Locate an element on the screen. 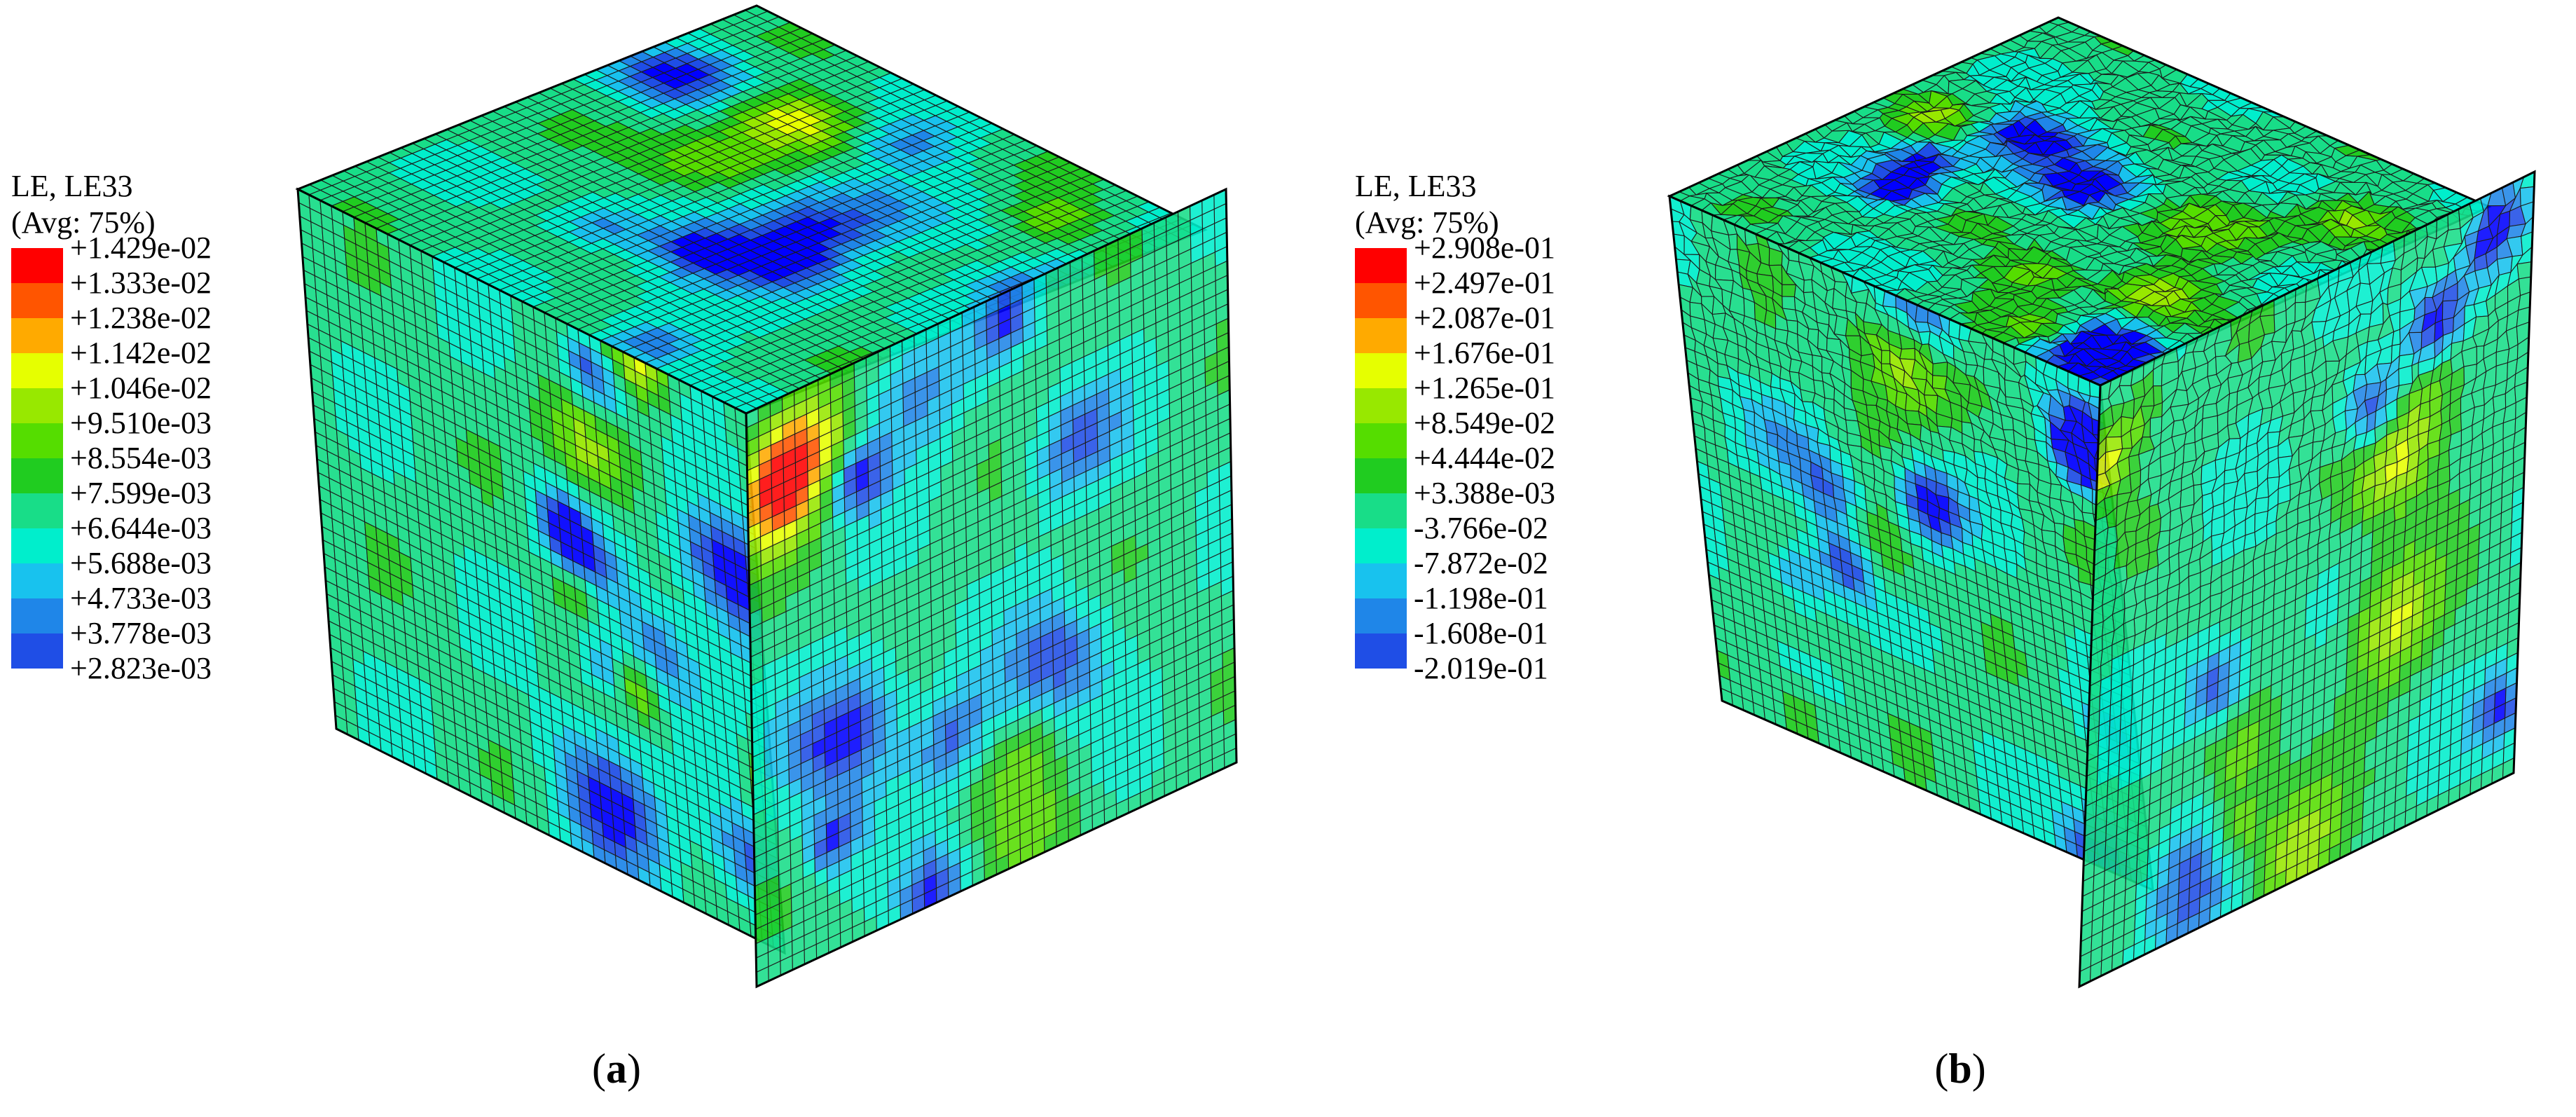 Image resolution: width=2576 pixels, height=1117 pixels. legend-value: +3.388e-03 is located at coordinates (1484, 493).